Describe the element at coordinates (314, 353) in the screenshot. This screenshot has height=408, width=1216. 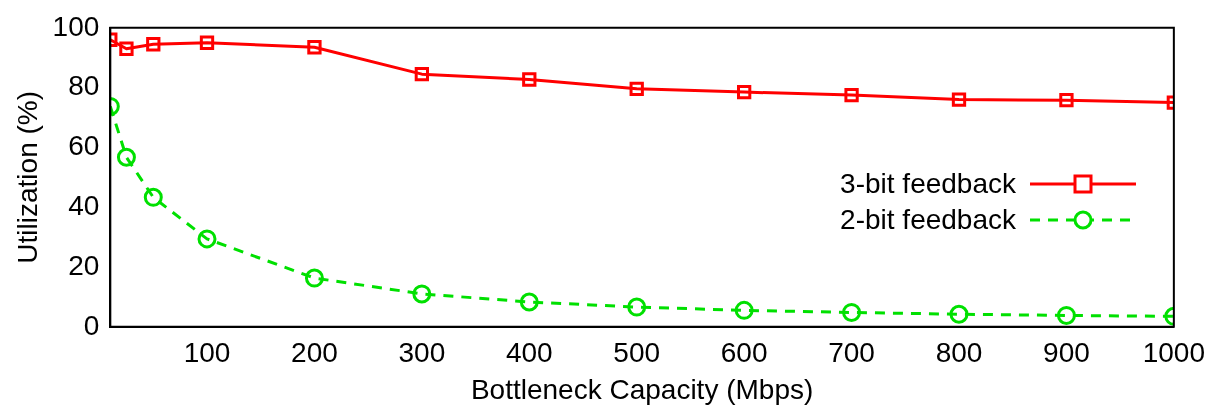
I see `x-tick-label: 200` at that location.